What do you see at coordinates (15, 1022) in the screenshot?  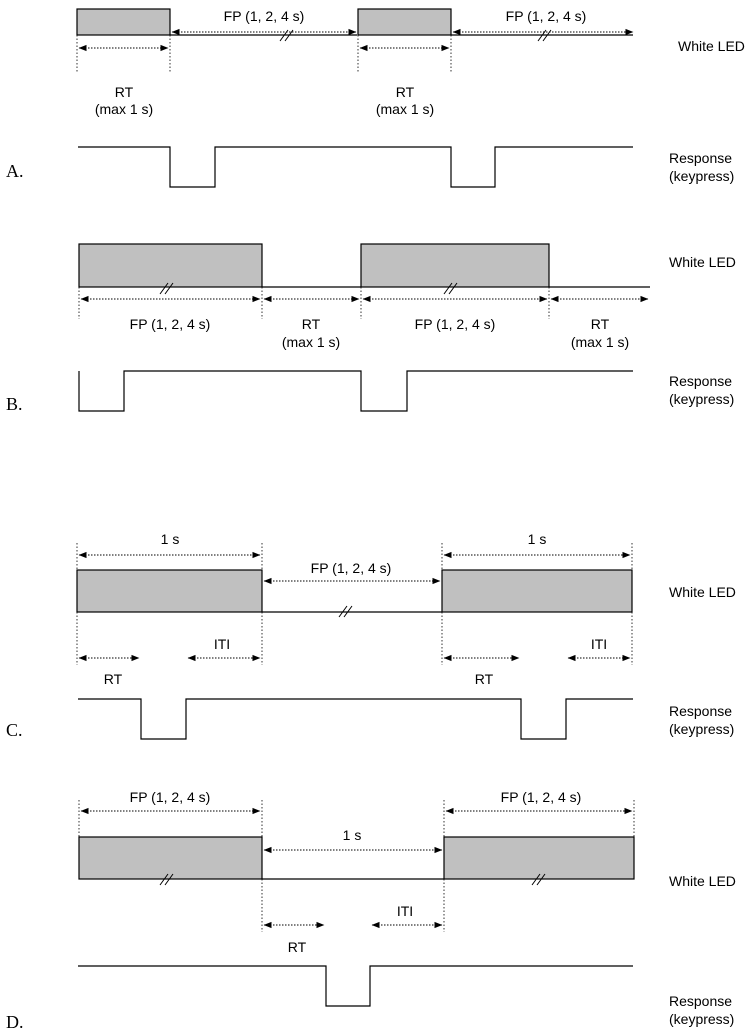 I see `panel-letter: D.` at bounding box center [15, 1022].